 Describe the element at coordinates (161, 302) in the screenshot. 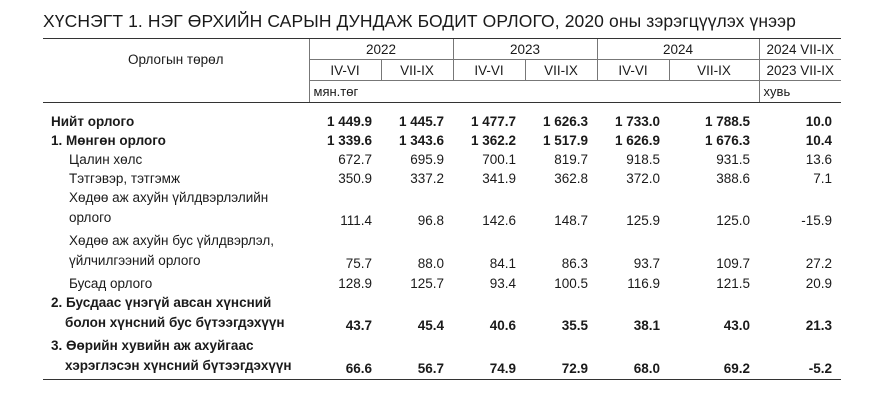

I see `row-label-line: 2. Бусдаас үнэгүй авсан хүнсний` at that location.